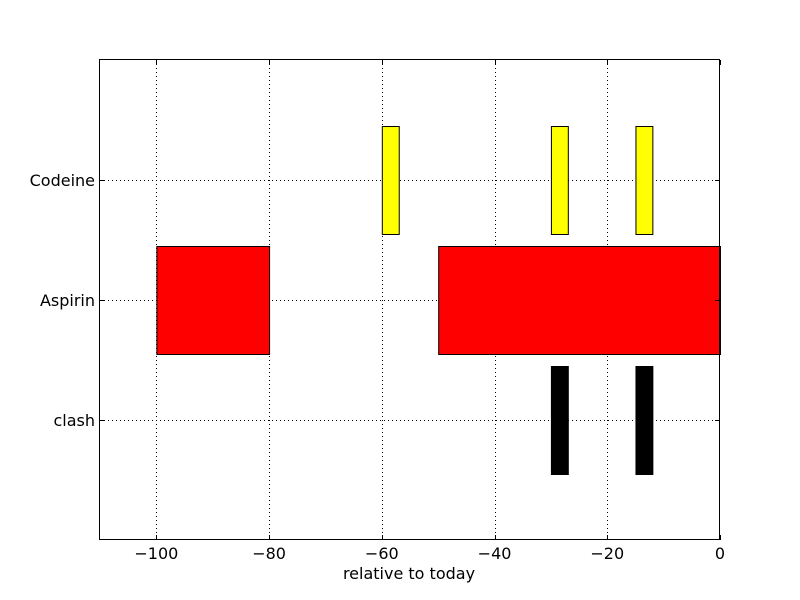  What do you see at coordinates (607, 553) in the screenshot?
I see `x-tick-label: −20` at bounding box center [607, 553].